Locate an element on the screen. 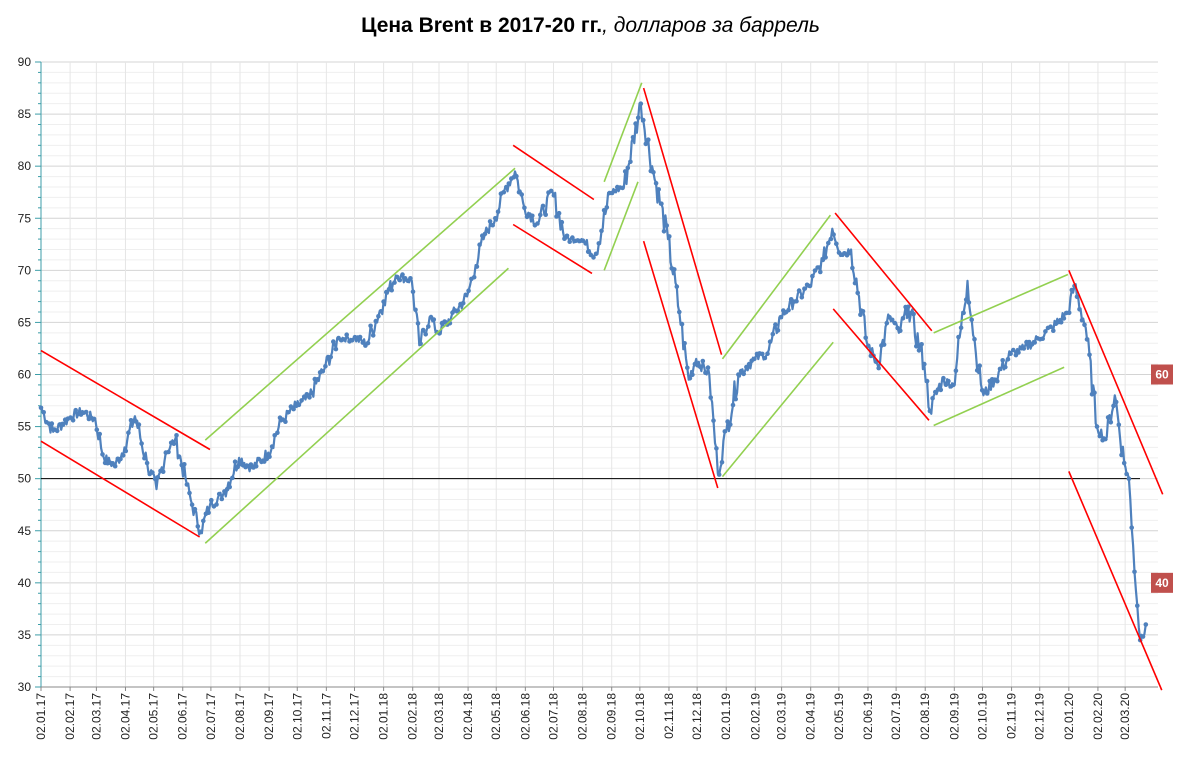 Image resolution: width=1181 pixels, height=761 pixels. x-tick-label: 02.01.17 is located at coordinates (41, 716).